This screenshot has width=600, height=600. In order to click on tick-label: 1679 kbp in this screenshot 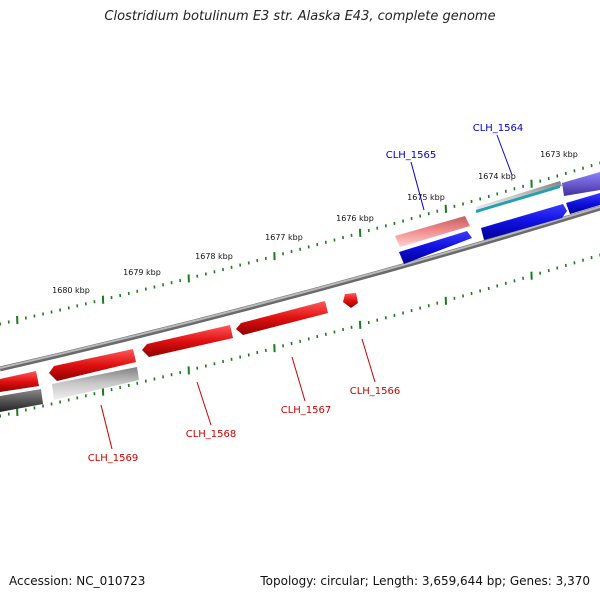, I will do `click(142, 272)`.